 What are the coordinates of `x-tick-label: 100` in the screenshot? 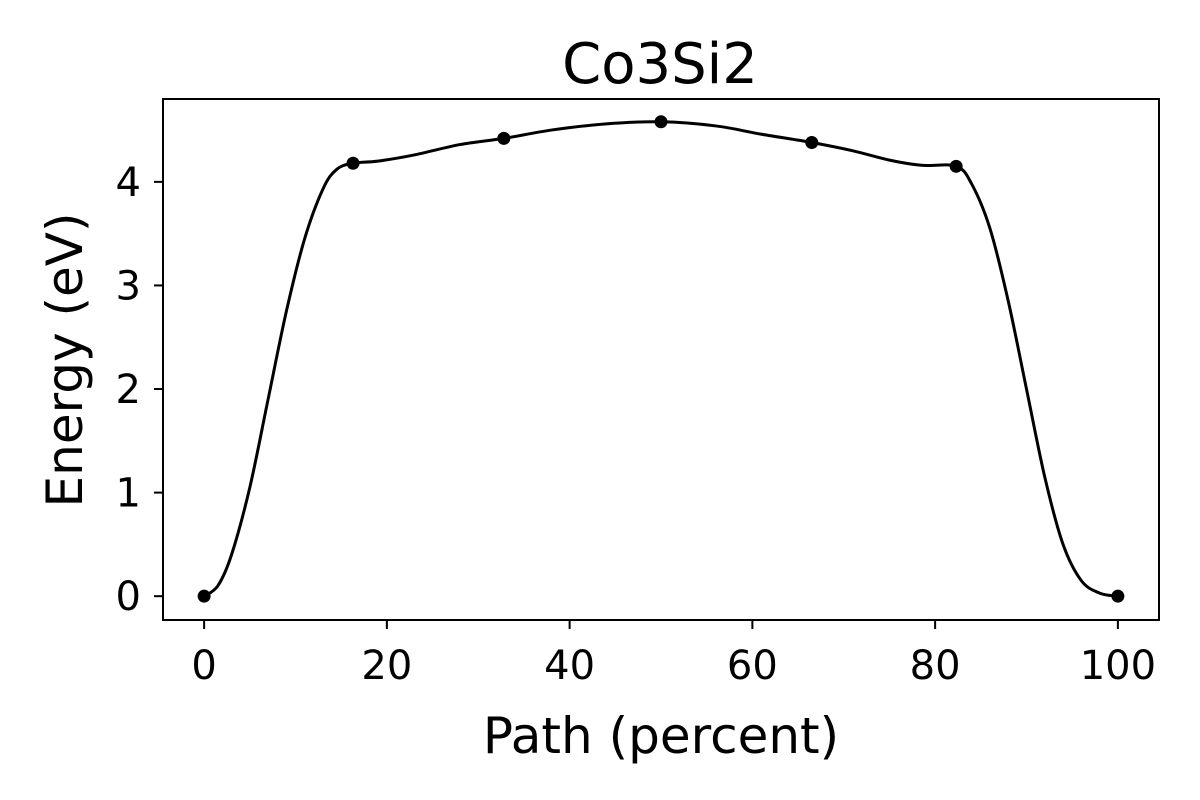 It's located at (1118, 666).